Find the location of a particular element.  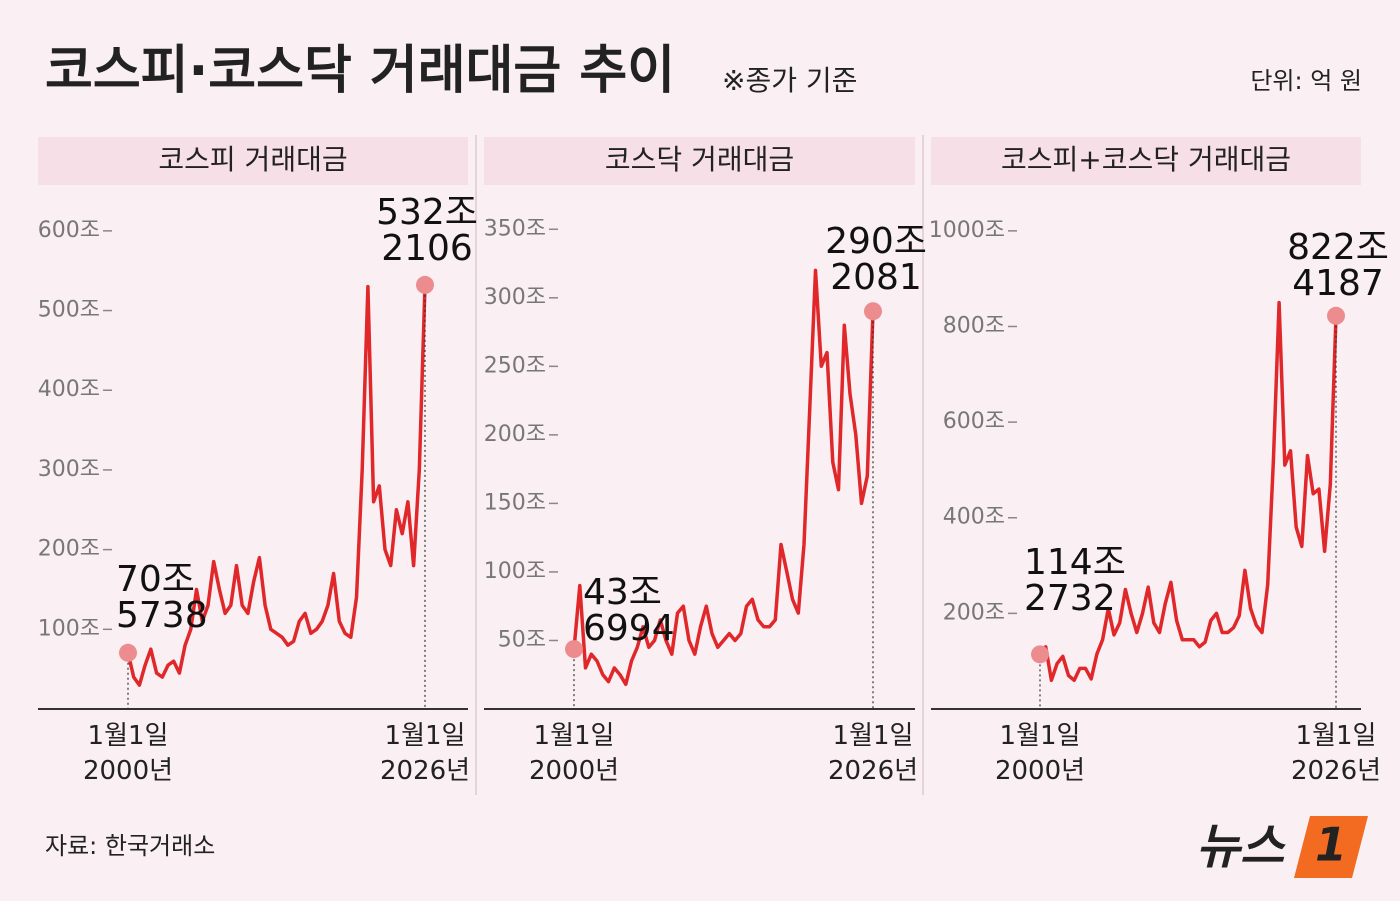

y-tick-label: 350조 is located at coordinates (515, 228).